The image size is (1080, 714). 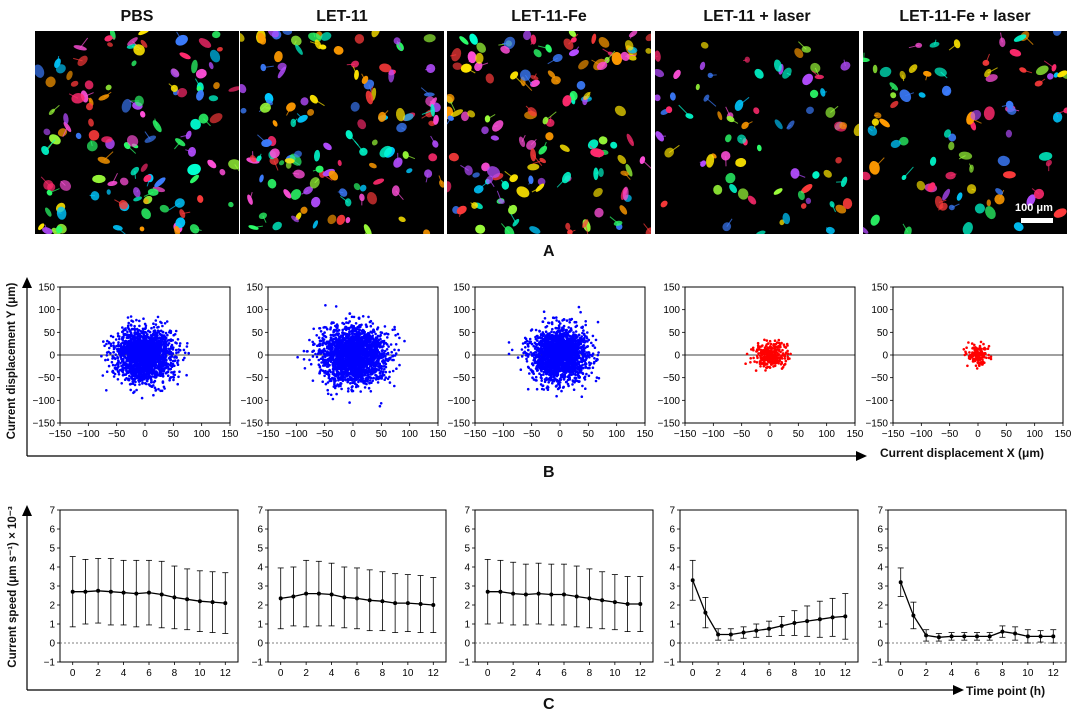 What do you see at coordinates (46, 310) in the screenshot?
I see `y-tick-label: 100` at bounding box center [46, 310].